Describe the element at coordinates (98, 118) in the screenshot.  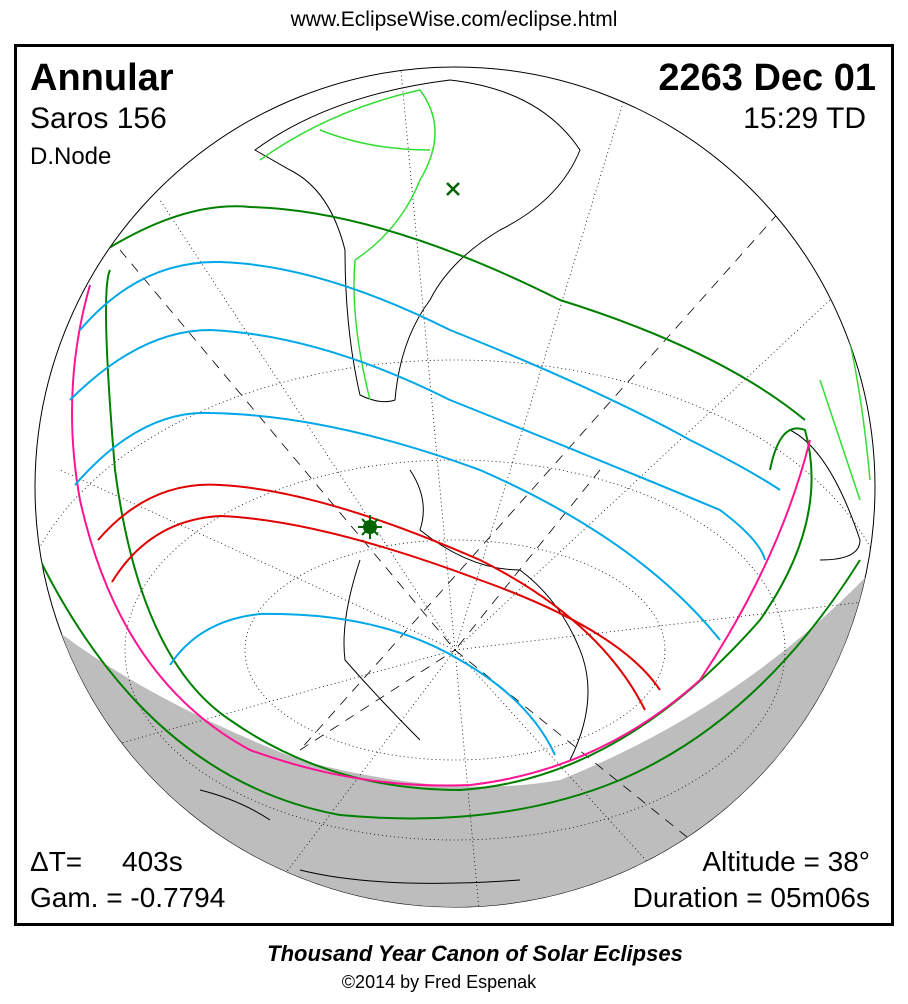
I see `saros-number: Saros 156` at that location.